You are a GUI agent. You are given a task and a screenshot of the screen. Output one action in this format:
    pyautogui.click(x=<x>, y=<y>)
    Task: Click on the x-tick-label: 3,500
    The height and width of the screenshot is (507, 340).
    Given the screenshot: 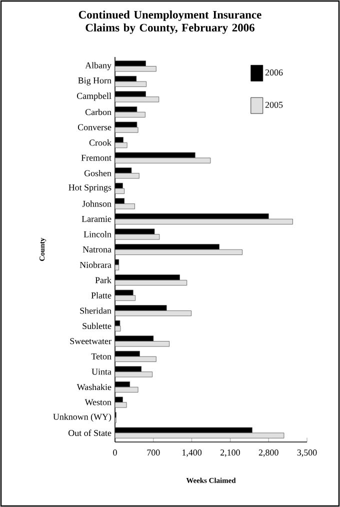 What is the action you would take?
    pyautogui.click(x=307, y=453)
    